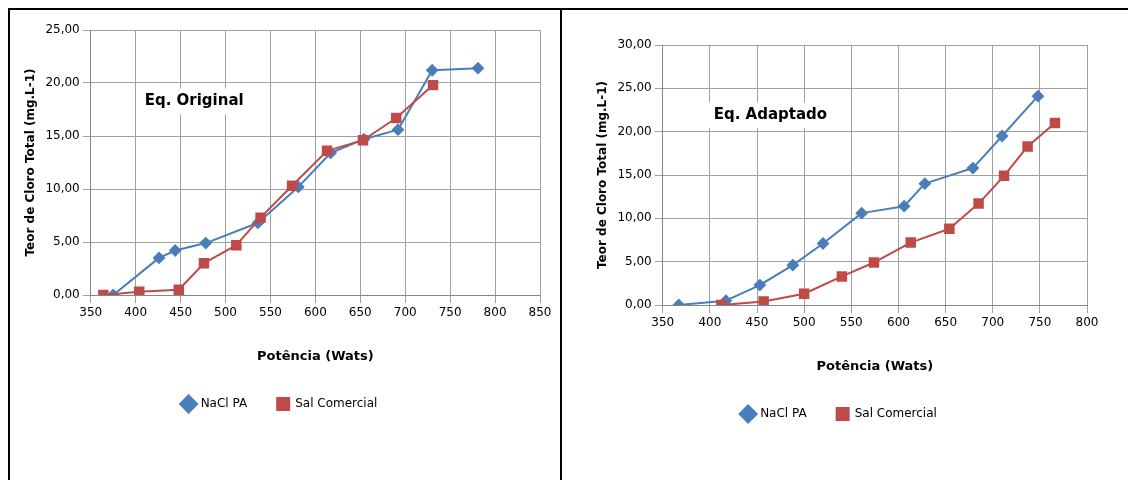  Describe the element at coordinates (540, 312) in the screenshot. I see `x-tick-label: 850` at that location.